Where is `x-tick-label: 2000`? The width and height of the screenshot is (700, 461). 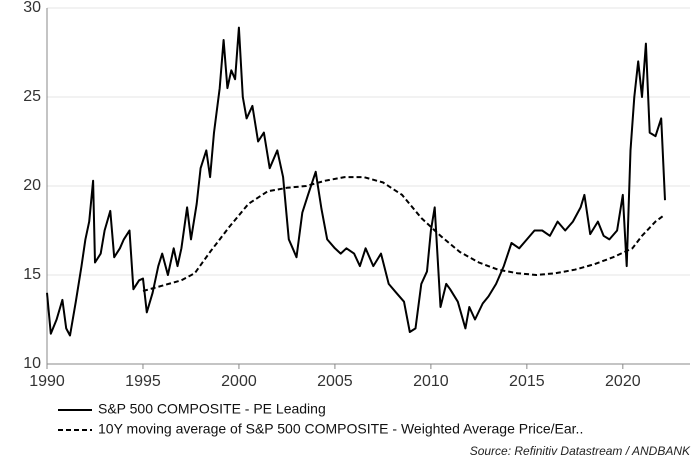
x-tick-label: 2000 is located at coordinates (239, 381).